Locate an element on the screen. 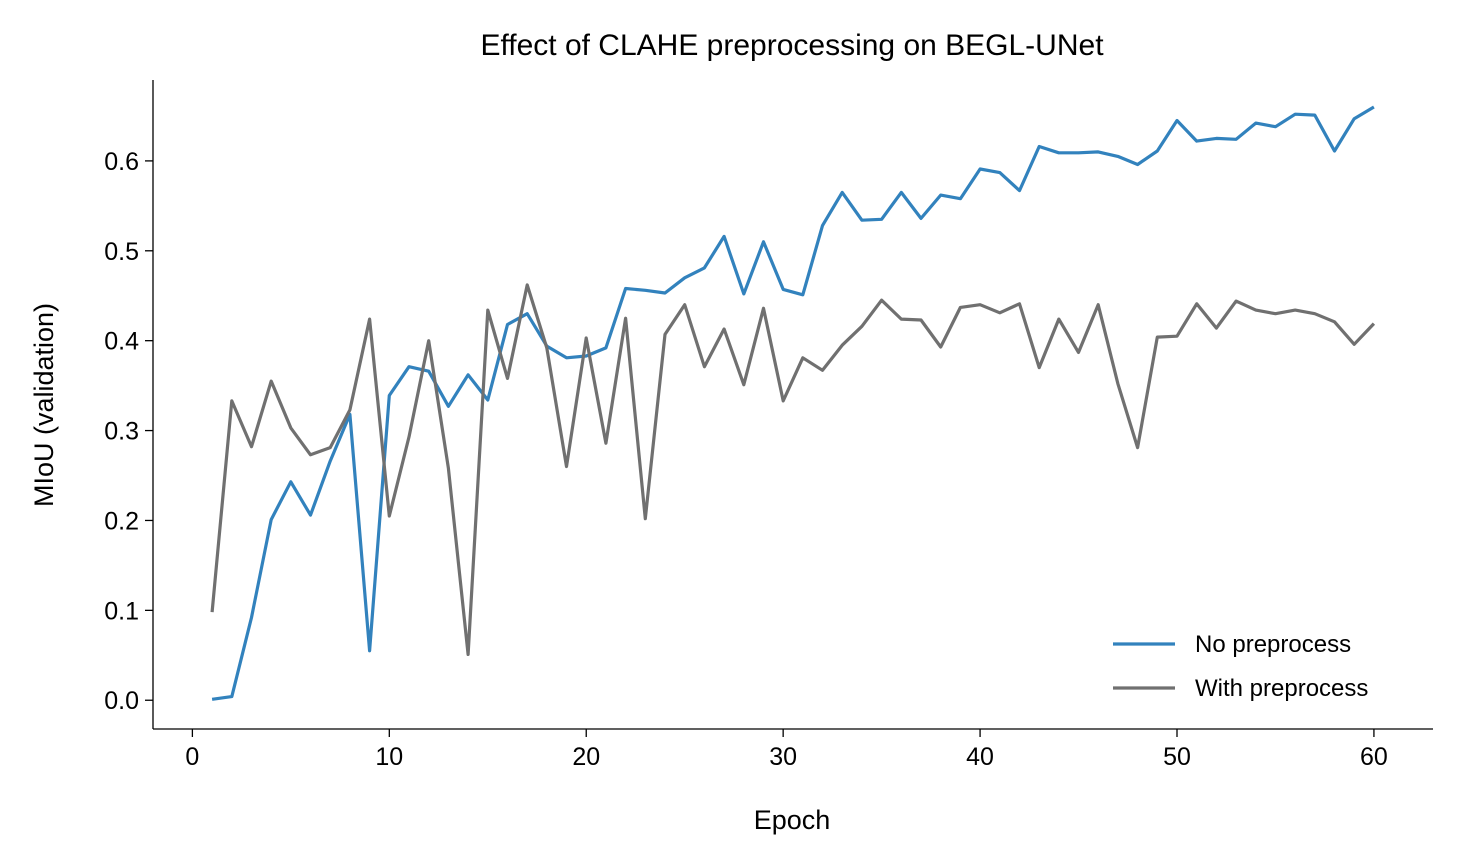 Image resolution: width=1462 pixels, height=866 pixels. y-tick-label: 0.6 is located at coordinates (121, 162).